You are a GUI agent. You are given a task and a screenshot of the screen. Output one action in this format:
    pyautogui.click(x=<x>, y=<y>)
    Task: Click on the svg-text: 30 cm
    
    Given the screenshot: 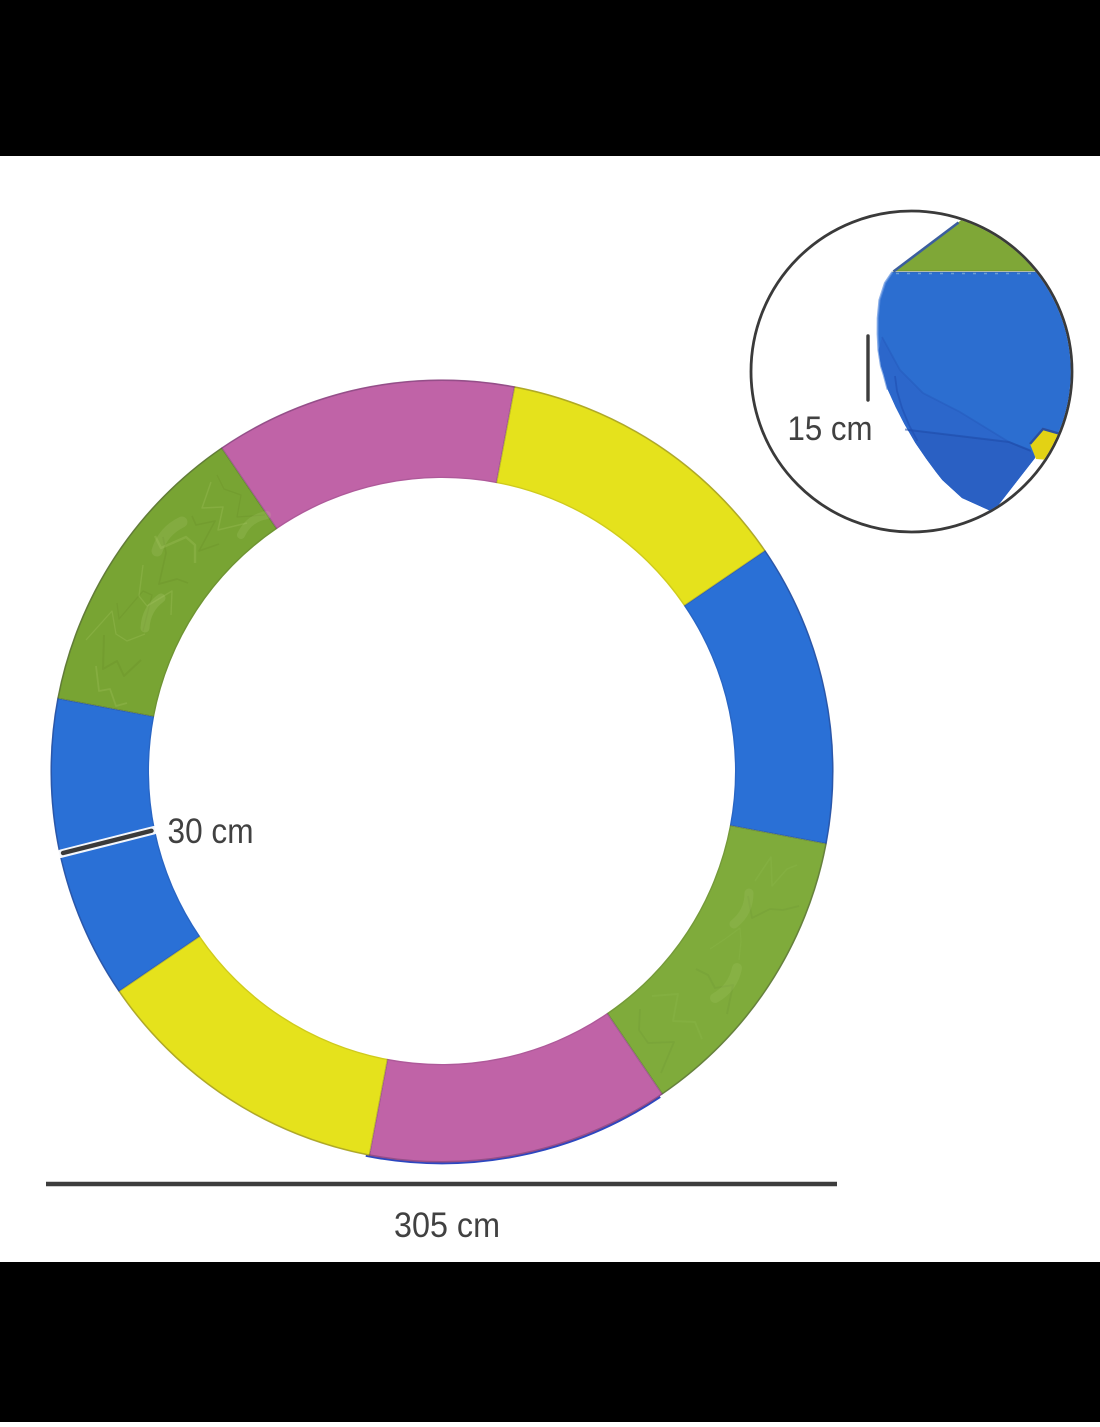 What is the action you would take?
    pyautogui.click(x=211, y=831)
    